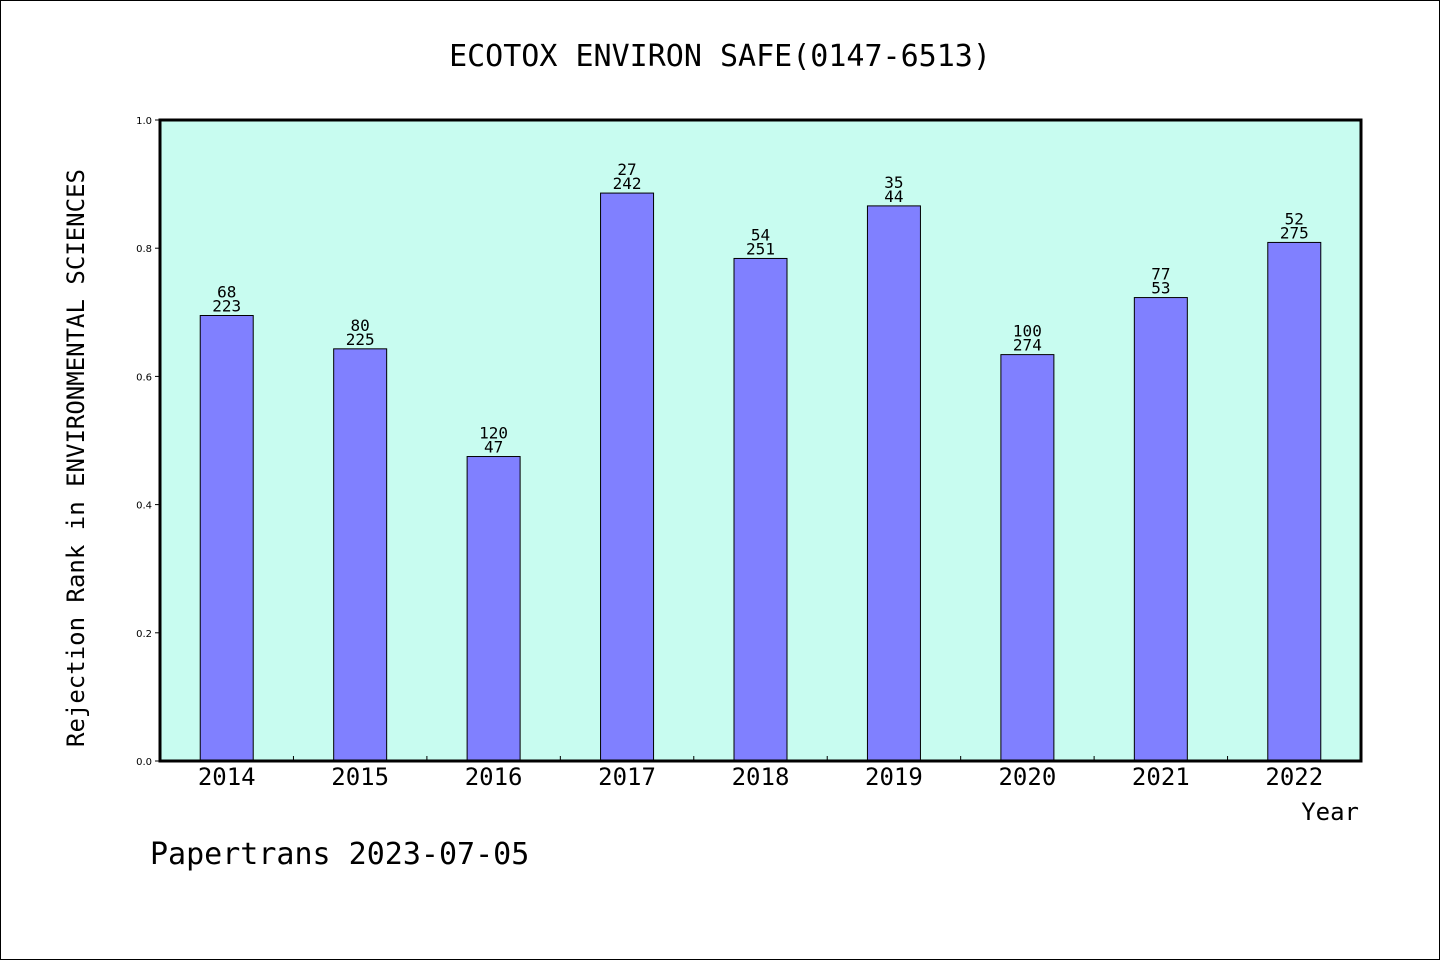 Image resolution: width=1440 pixels, height=960 pixels. What do you see at coordinates (339, 854) in the screenshot?
I see `footer-credit: Papertrans 2023-07-05` at bounding box center [339, 854].